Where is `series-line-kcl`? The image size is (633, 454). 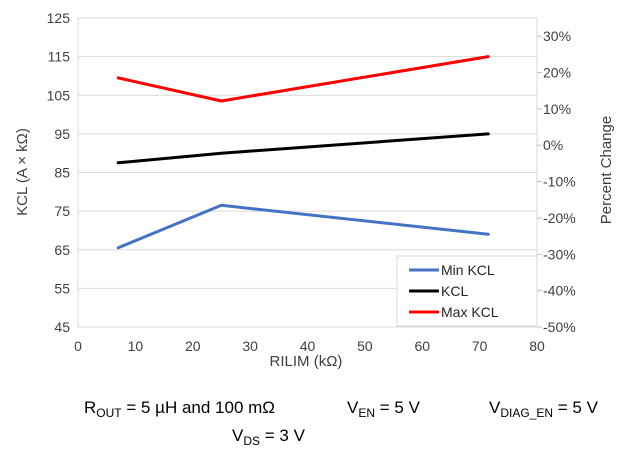 series-line-kcl is located at coordinates (303, 148).